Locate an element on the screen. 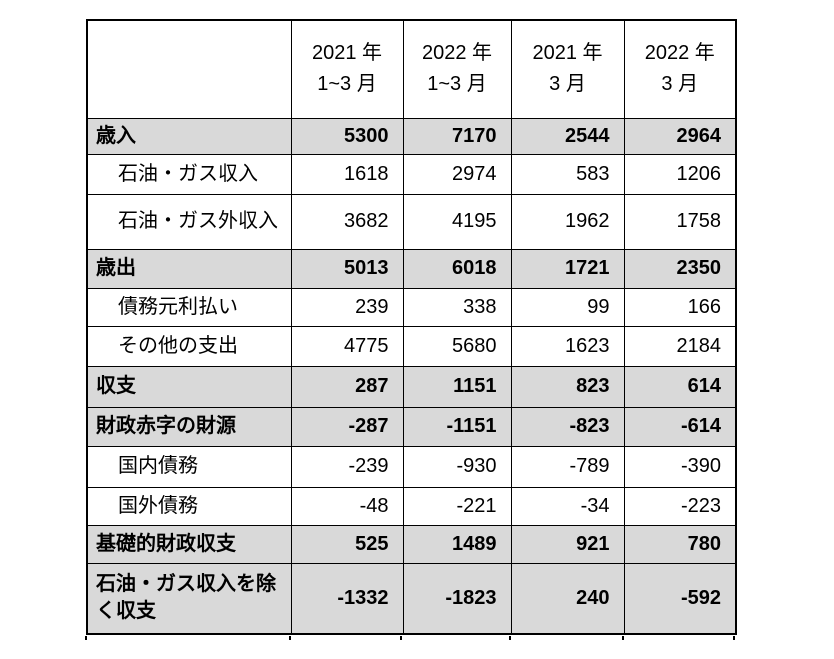  col-header-2022-q1: 2022 年 1~3 月 is located at coordinates (457, 69).